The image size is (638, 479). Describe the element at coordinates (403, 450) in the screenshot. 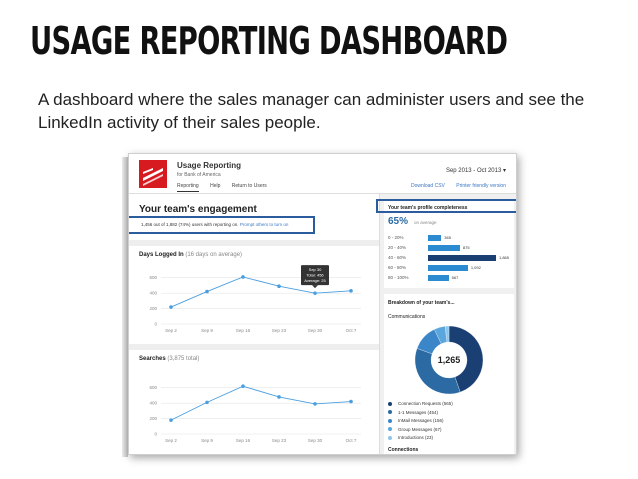

I see `connections-label: Connections` at that location.